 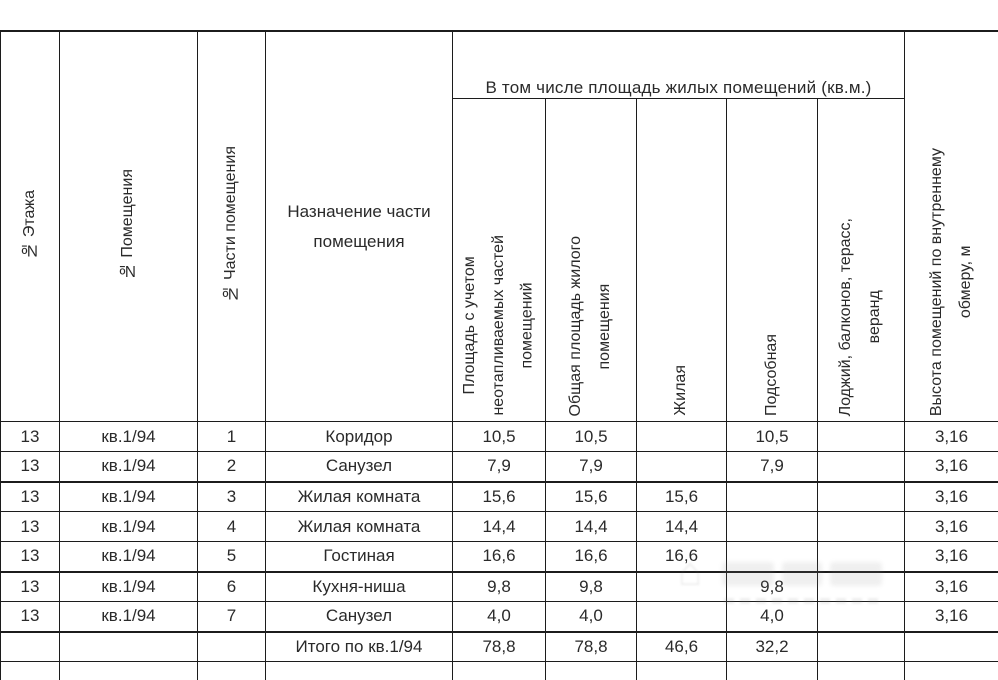 I want to click on table-row: 13 кв.1/94 3 Жилая комната 15,6 15,6 15,6 3,16, so click(x=499, y=496).